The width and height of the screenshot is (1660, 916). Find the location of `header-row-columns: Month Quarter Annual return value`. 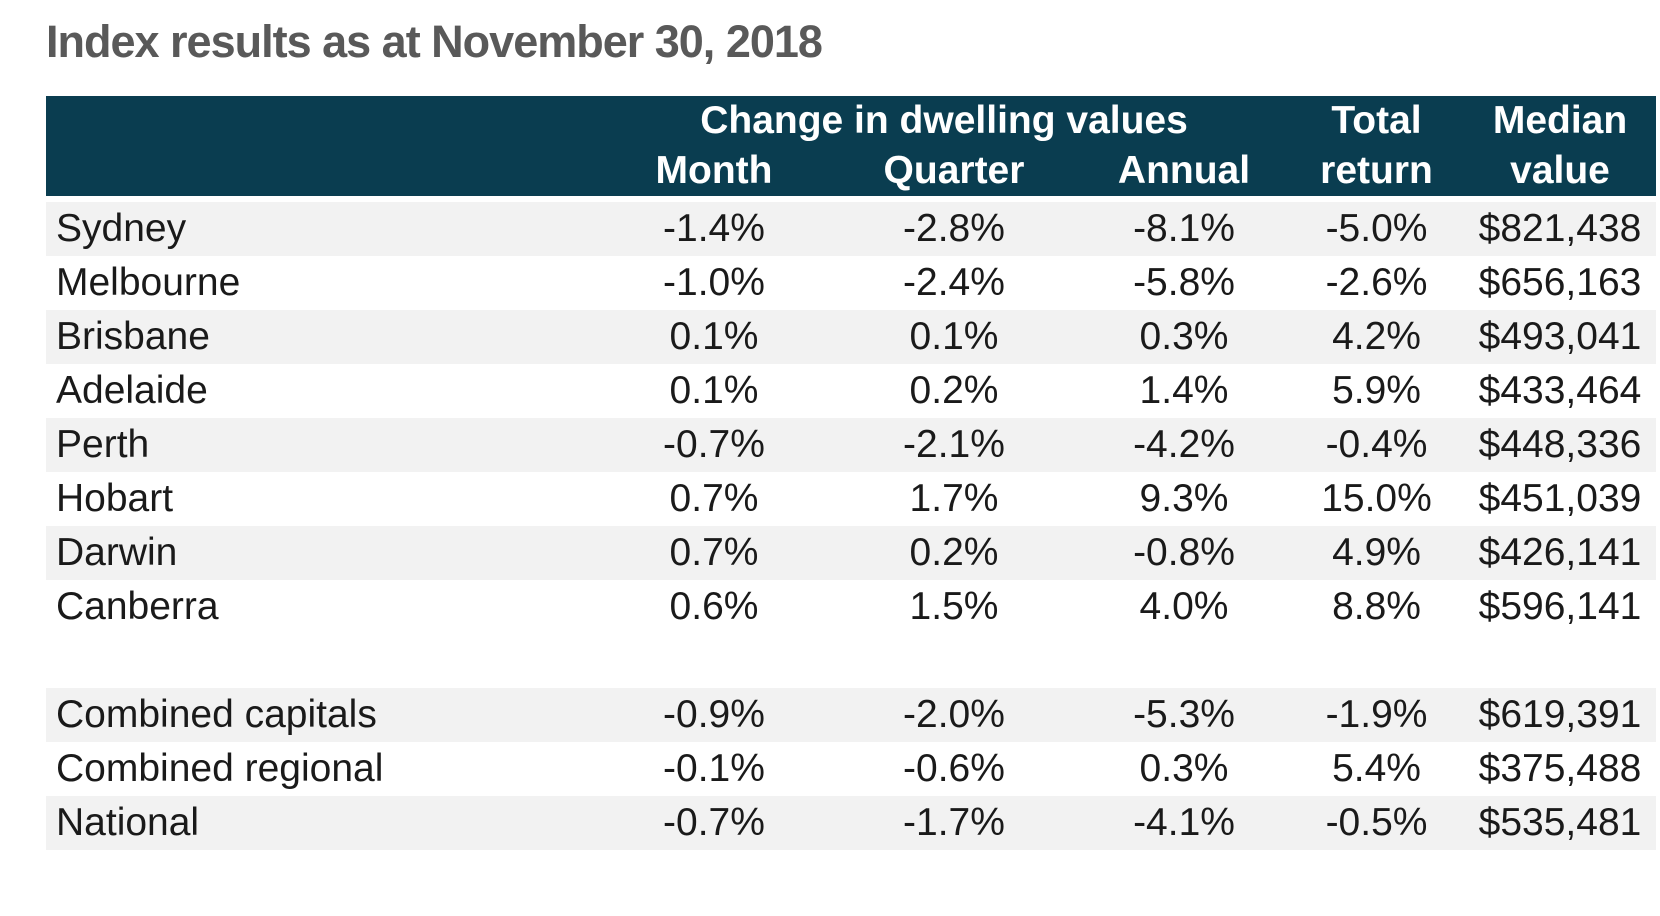

header-row-columns: Month Quarter Annual return value is located at coordinates (851, 174).